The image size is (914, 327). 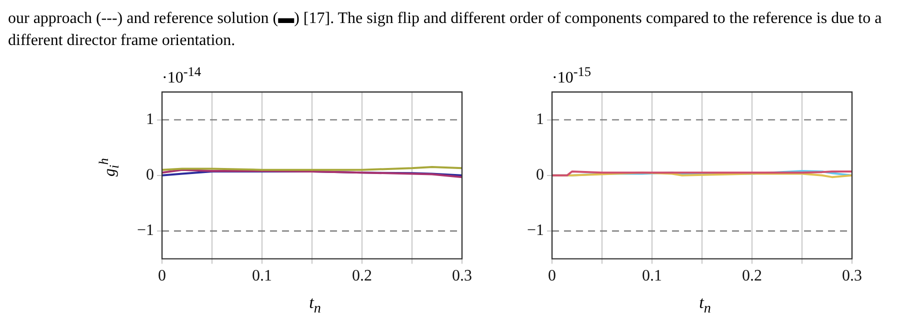 What do you see at coordinates (572, 76) in the screenshot?
I see `text: ·10$^{-15}$` at bounding box center [572, 76].